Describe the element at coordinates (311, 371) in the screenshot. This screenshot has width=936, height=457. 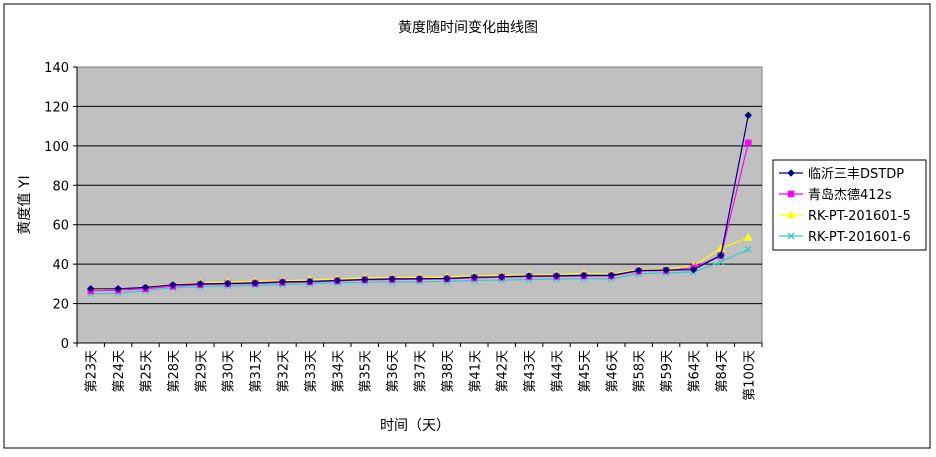
I see `x-tick-label: 第33天` at that location.